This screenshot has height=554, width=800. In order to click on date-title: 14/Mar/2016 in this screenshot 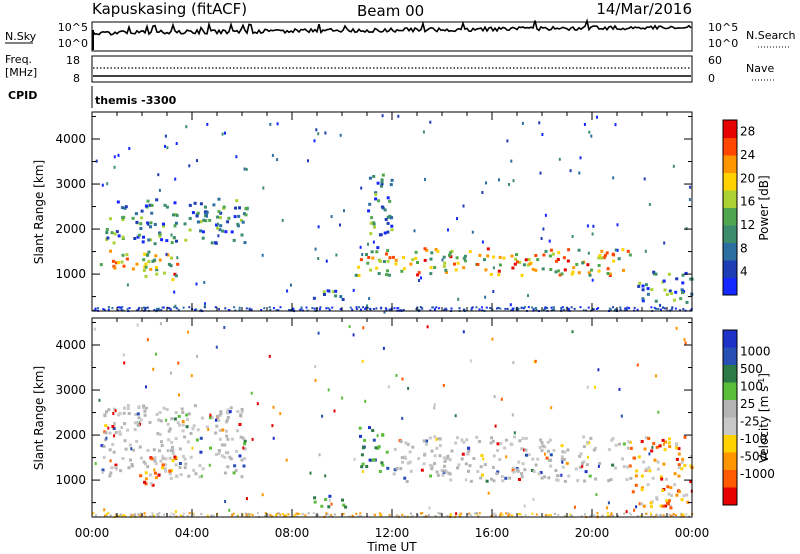, I will do `click(644, 9)`.